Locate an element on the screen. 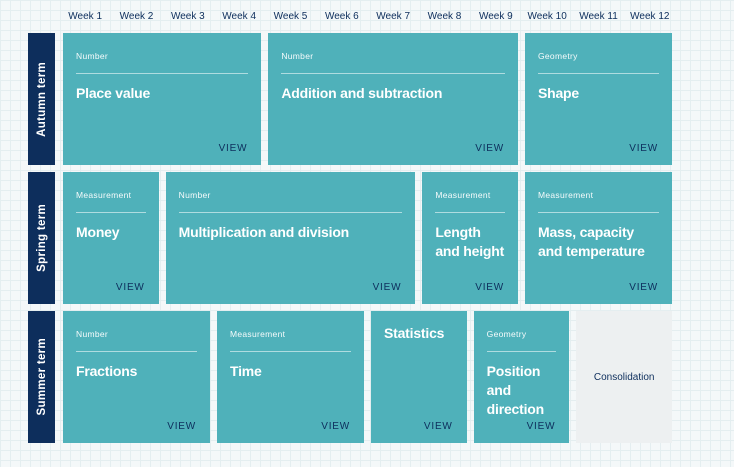 This screenshot has height=467, width=734. card-title: Position and direction is located at coordinates (515, 390).